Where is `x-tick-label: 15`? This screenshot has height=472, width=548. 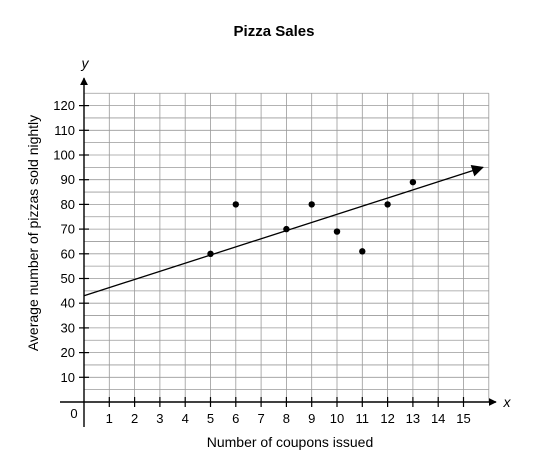 x-tick-label: 15 is located at coordinates (463, 418).